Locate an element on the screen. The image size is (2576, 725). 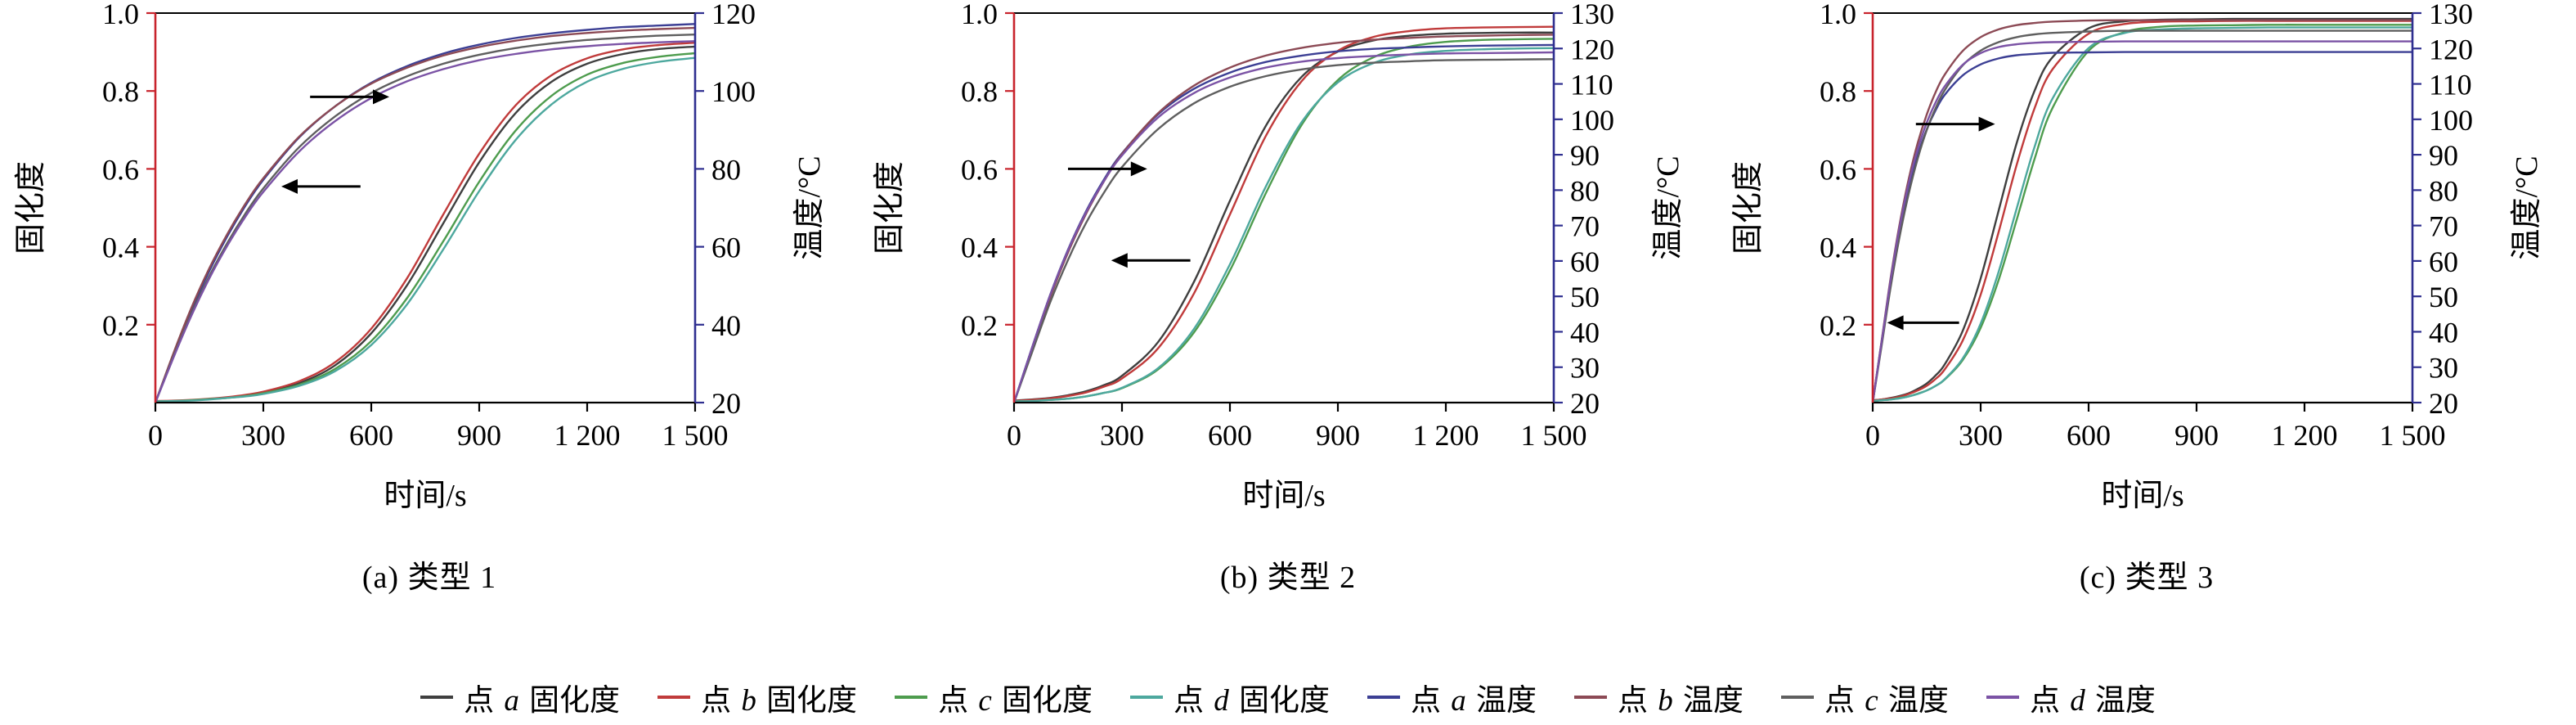
legend-item-d-temp: 点 d 温度 is located at coordinates (2071, 697).